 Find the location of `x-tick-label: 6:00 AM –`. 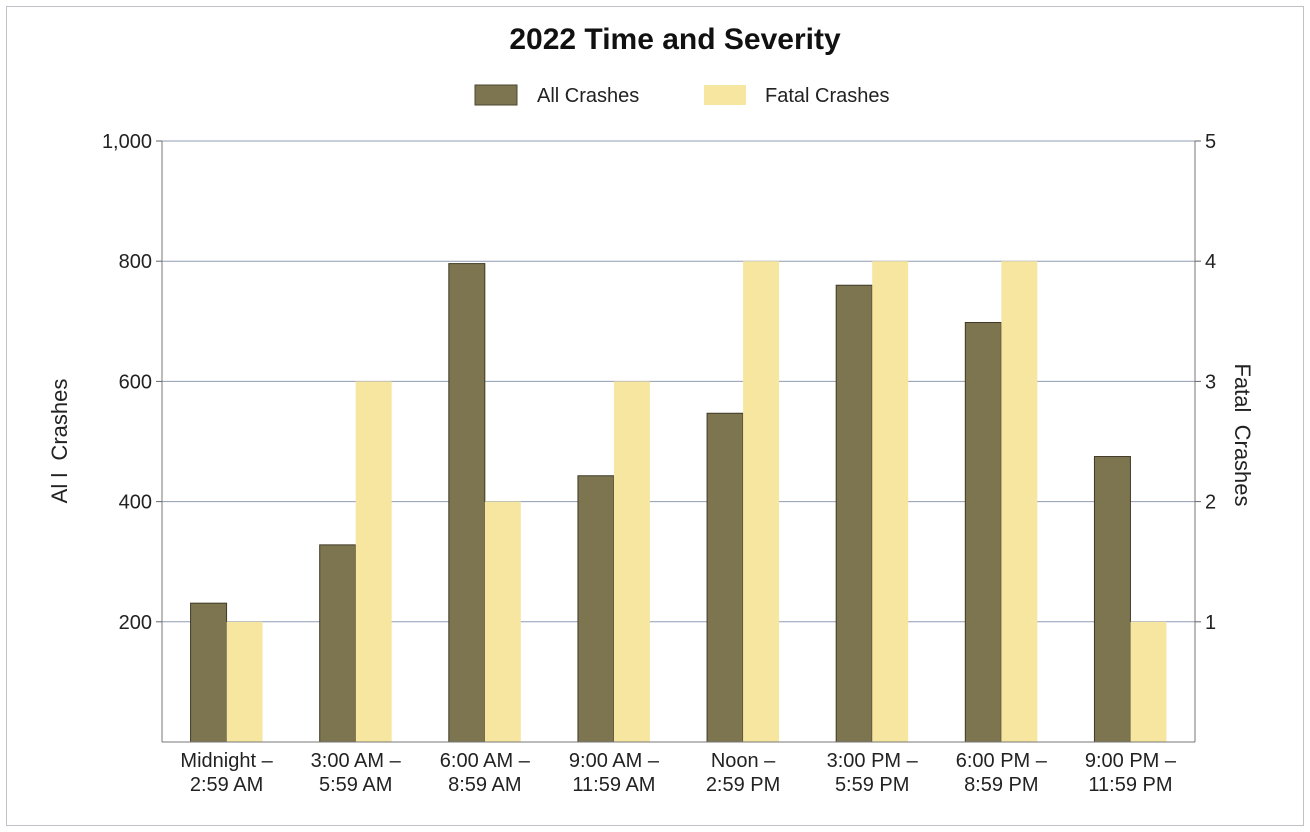

x-tick-label: 6:00 AM – is located at coordinates (485, 761).